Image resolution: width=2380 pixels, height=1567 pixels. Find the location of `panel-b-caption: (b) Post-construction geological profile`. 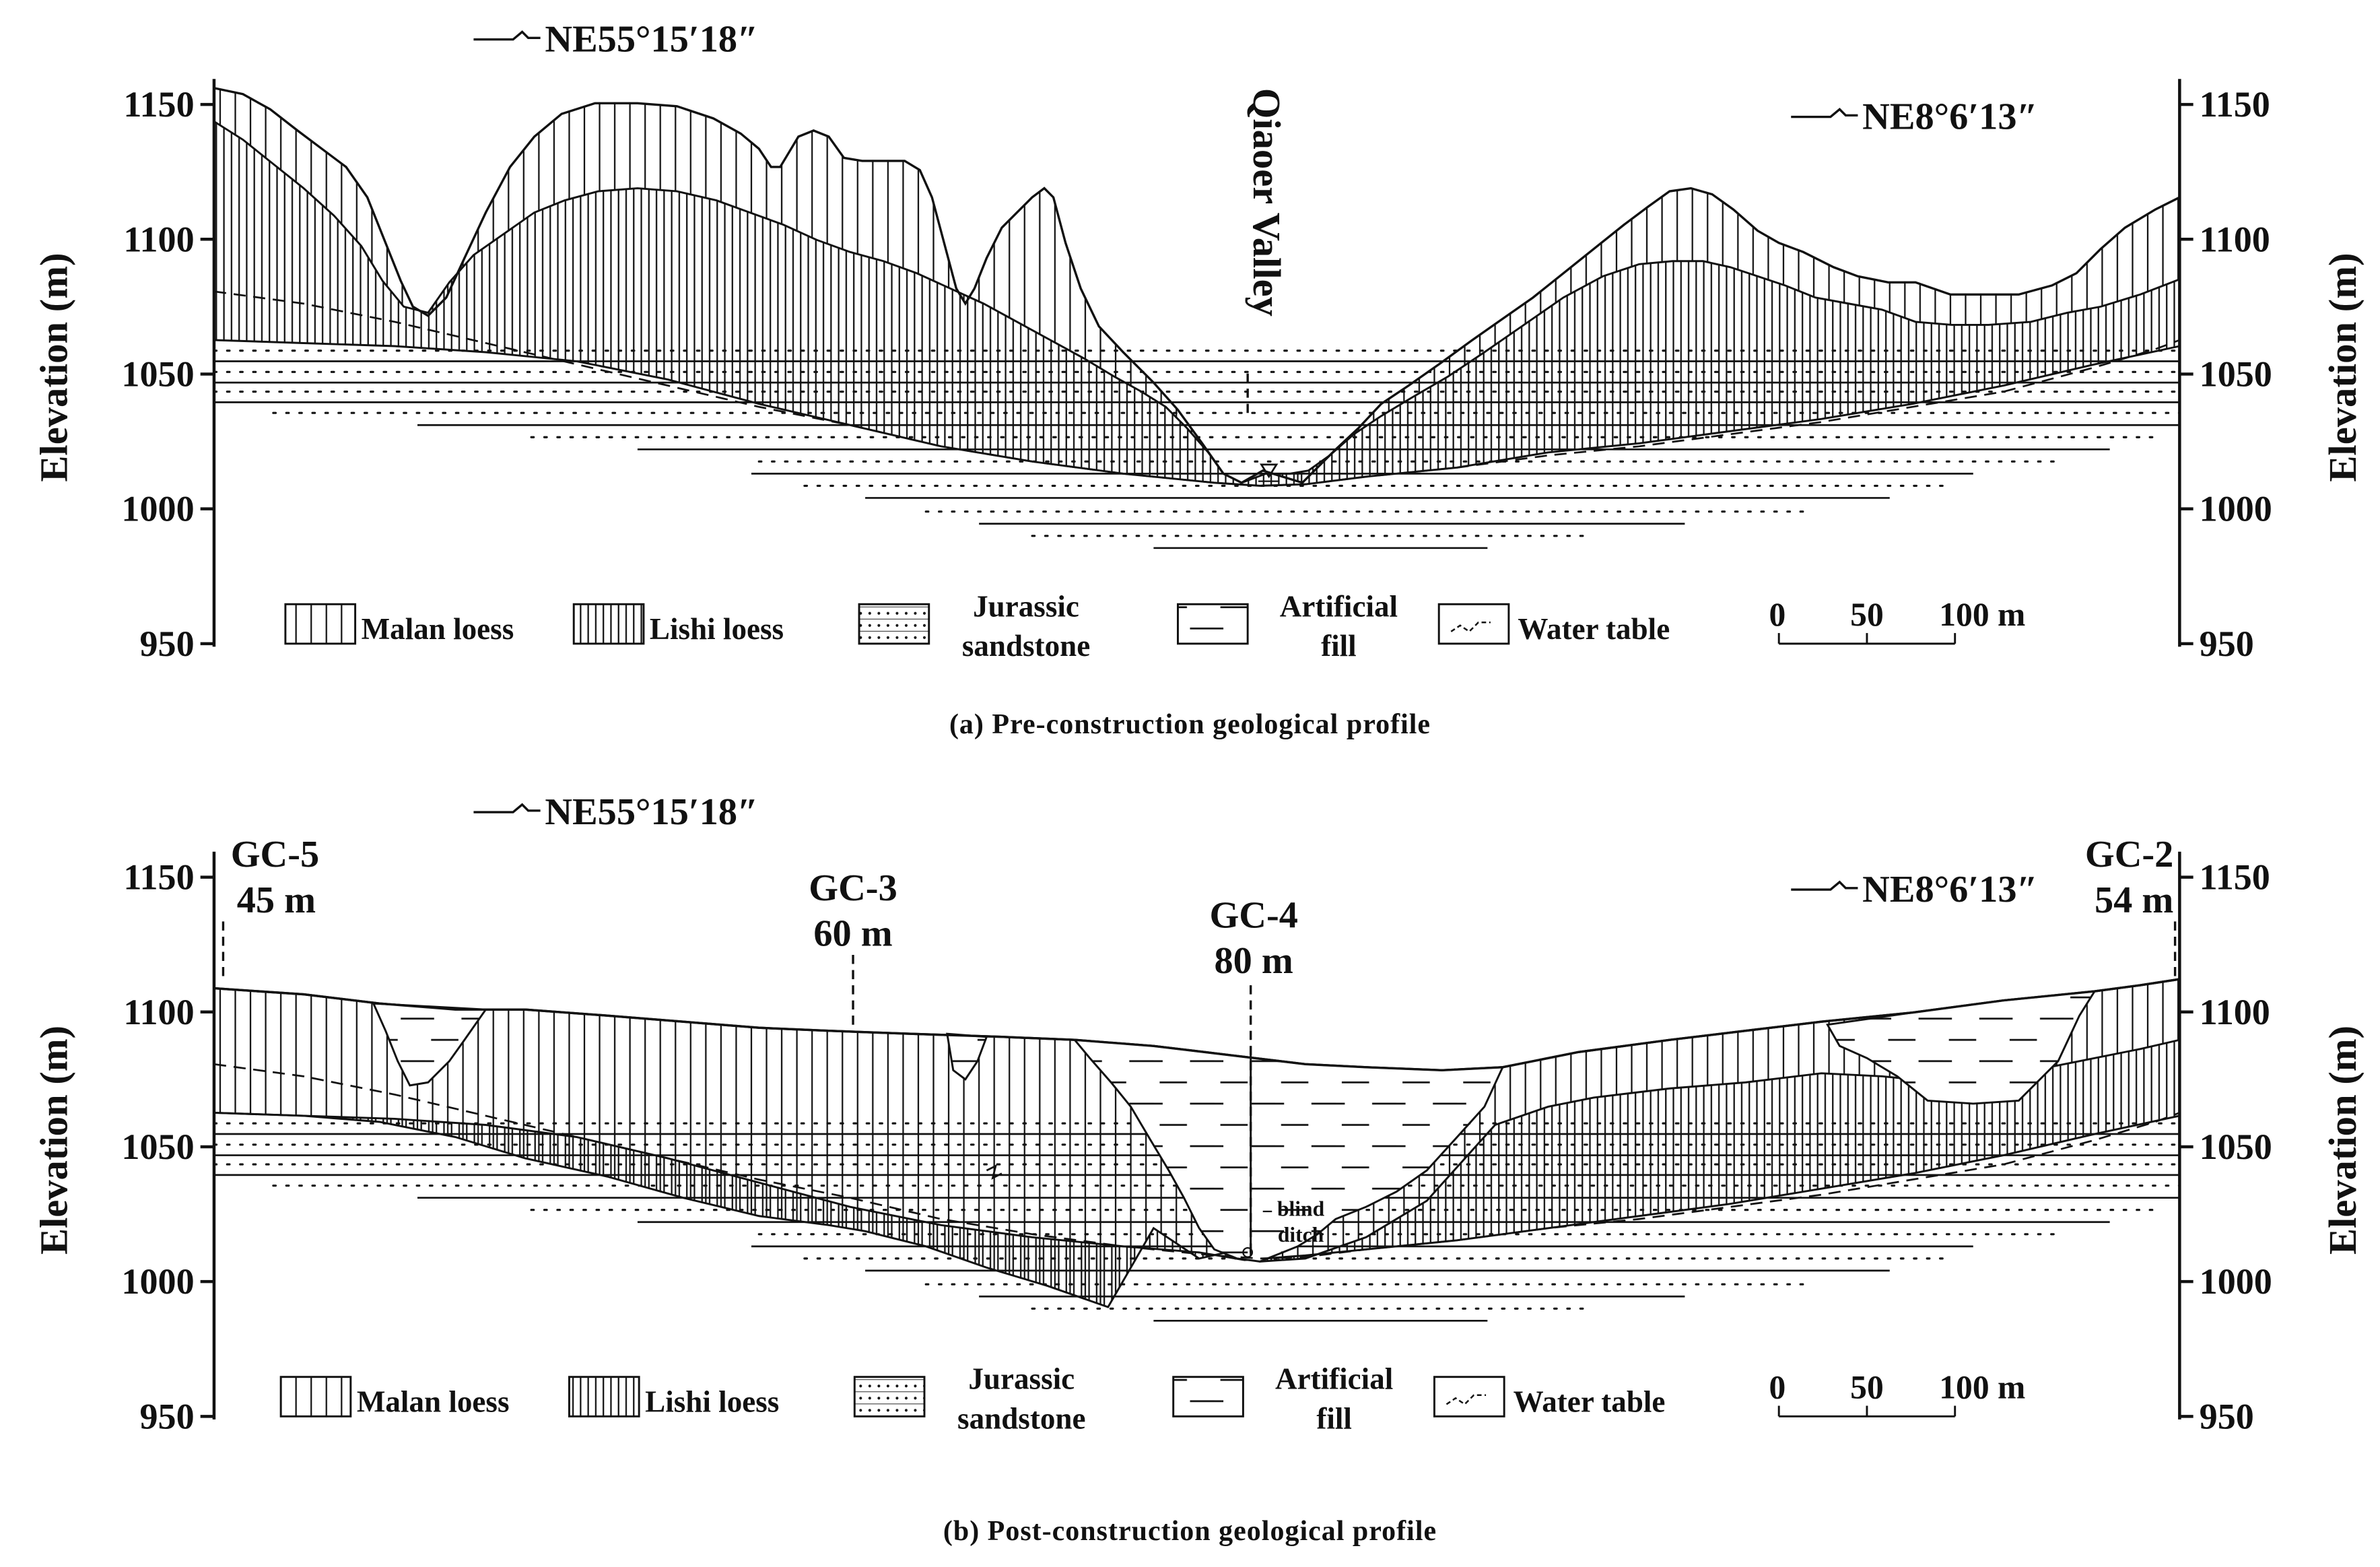

panel-b-caption: (b) Post-construction geological profile is located at coordinates (1190, 1531).